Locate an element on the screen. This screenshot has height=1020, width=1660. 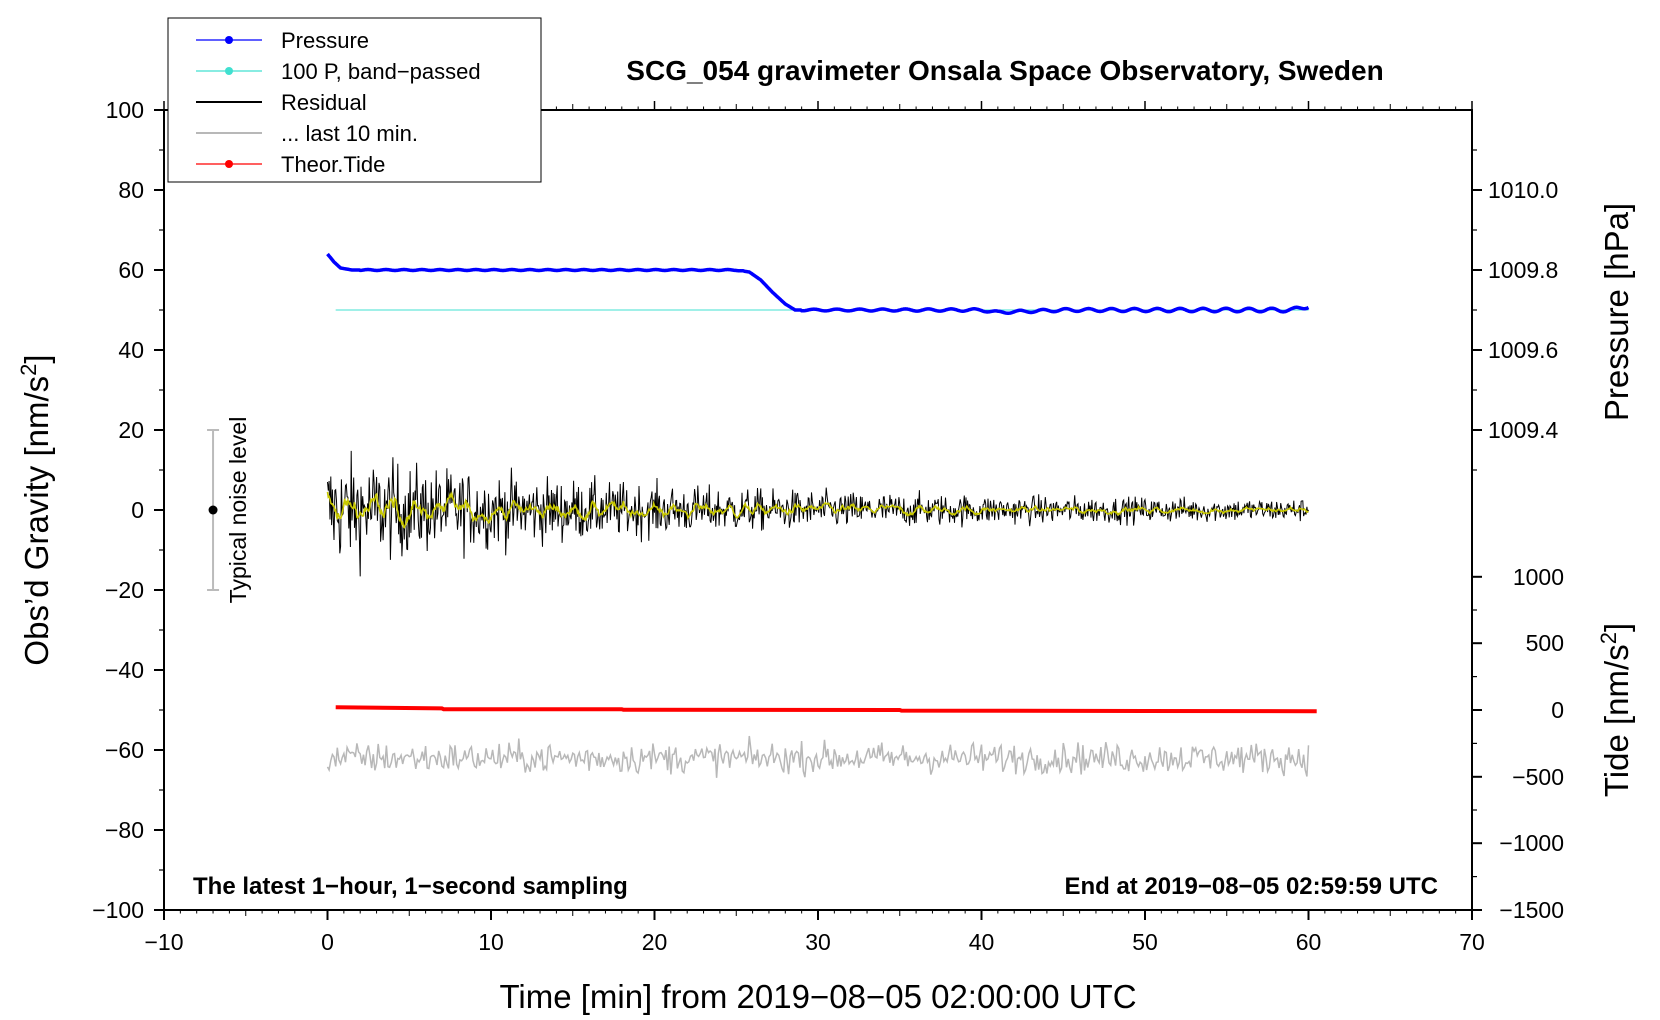
y-axis-left-title: Obs’d Gravity [nm/s2] is located at coordinates (35, 509).